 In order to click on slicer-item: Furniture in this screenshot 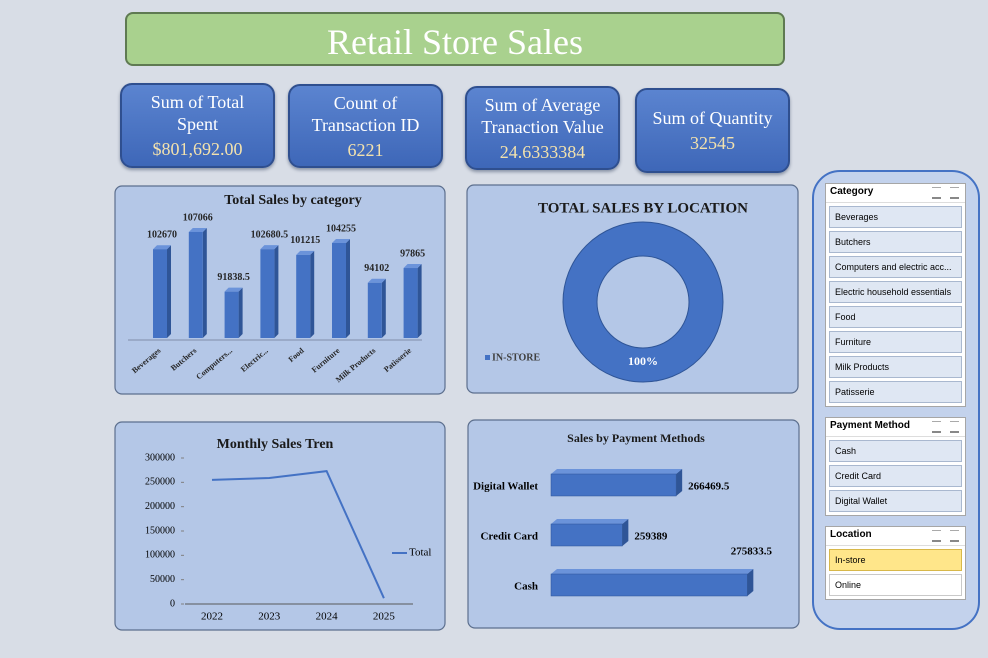, I will do `click(895, 342)`.